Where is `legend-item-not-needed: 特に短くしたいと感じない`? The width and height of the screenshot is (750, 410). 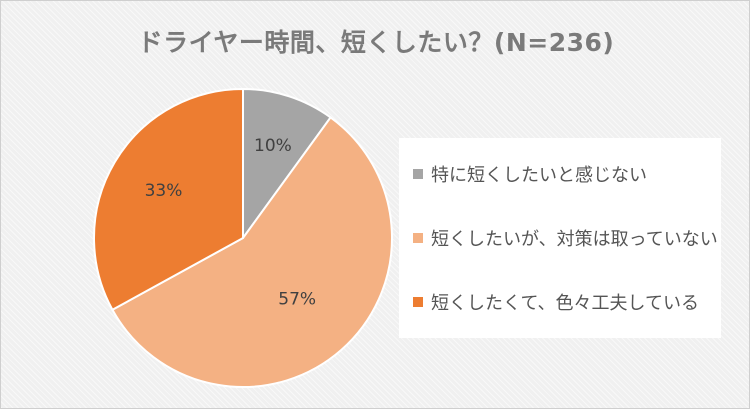
legend-item-not-needed: 特に短くしたいと感じない is located at coordinates (530, 174).